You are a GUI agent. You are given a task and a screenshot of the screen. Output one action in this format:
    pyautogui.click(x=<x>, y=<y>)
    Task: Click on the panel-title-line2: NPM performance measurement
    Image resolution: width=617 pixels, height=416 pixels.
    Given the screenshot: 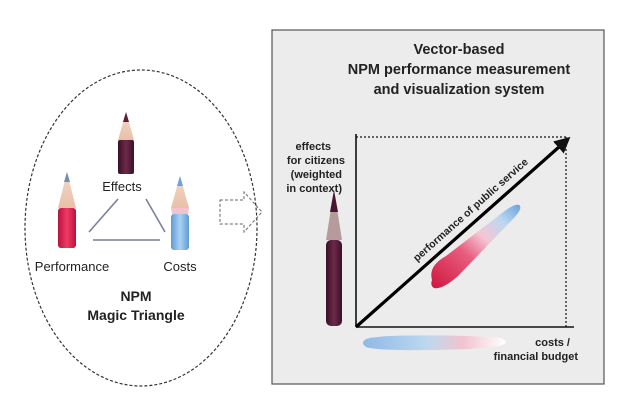 What is the action you would take?
    pyautogui.click(x=459, y=70)
    